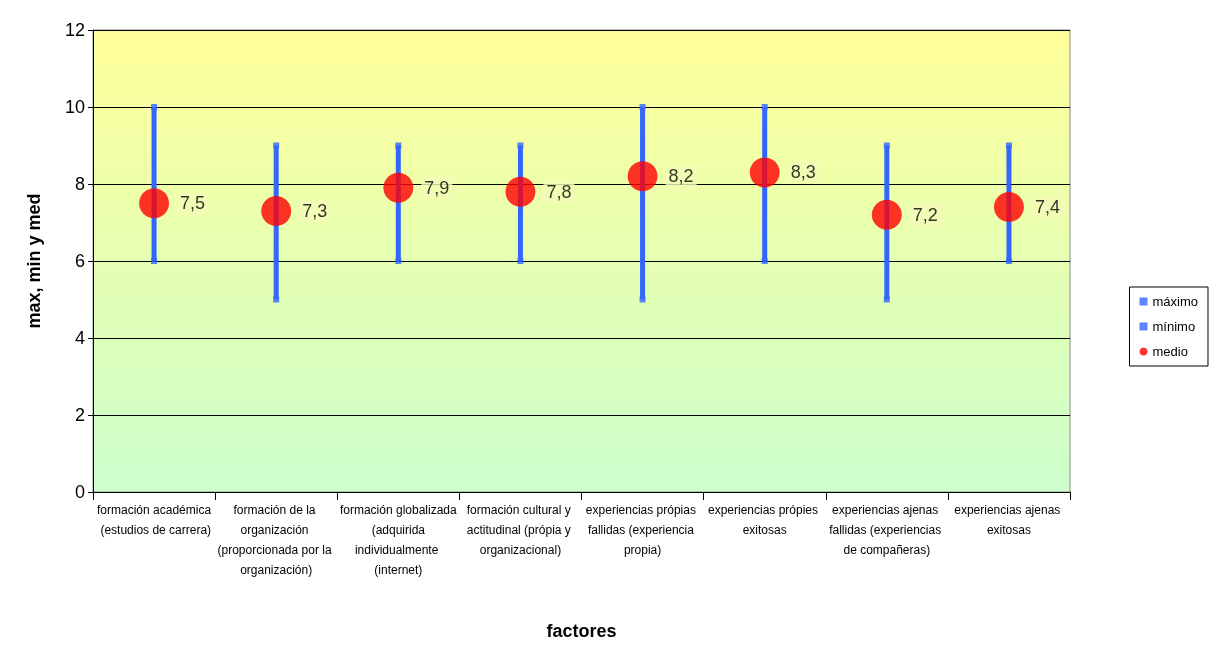 The height and width of the screenshot is (653, 1222). What do you see at coordinates (79, 415) in the screenshot?
I see `y-tick-label: 2` at bounding box center [79, 415].